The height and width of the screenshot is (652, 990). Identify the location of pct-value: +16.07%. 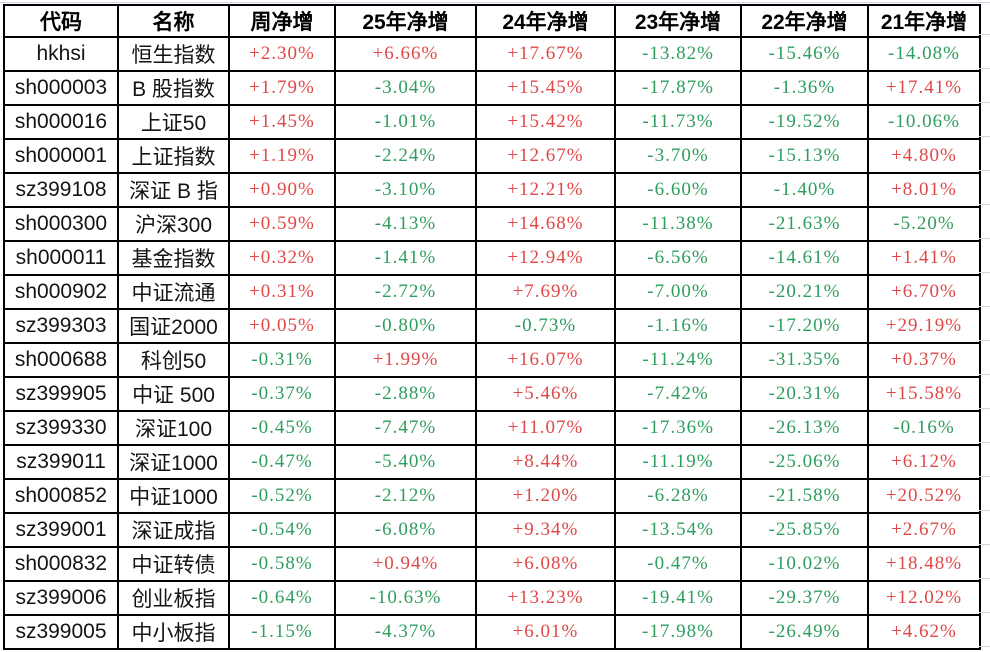
(545, 360).